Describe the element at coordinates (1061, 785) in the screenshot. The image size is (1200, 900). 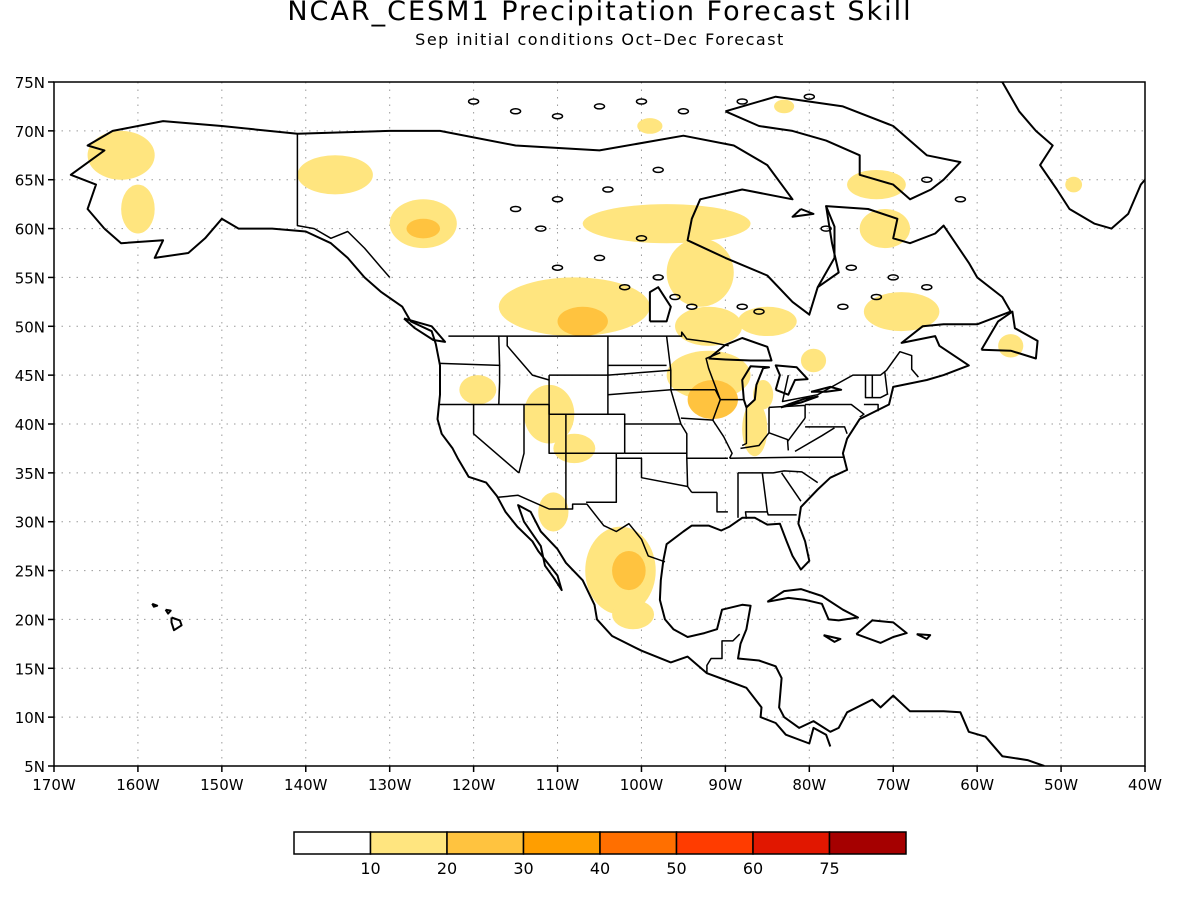
I see `lon-tick-label: 50W` at that location.